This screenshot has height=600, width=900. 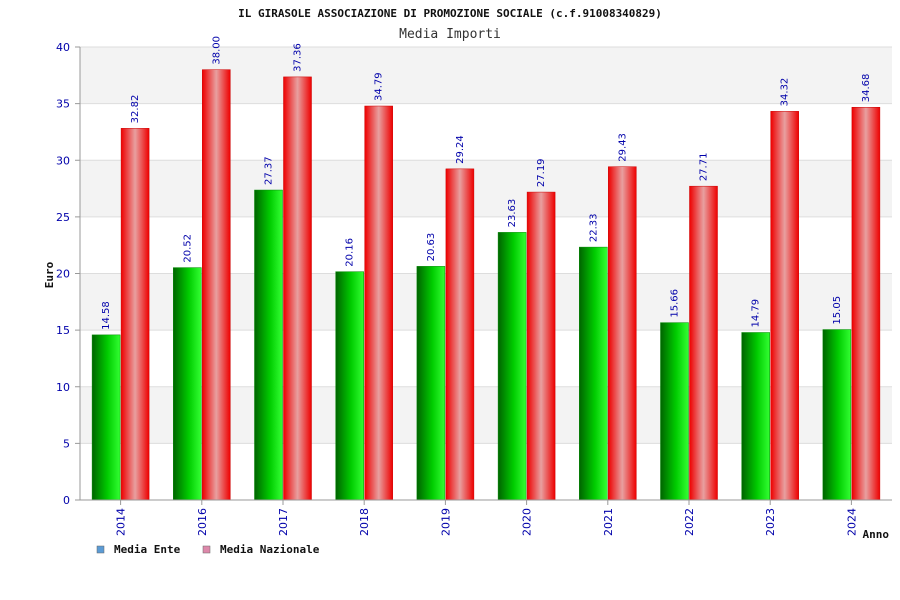 I want to click on data-label: 34.79, so click(x=379, y=86).